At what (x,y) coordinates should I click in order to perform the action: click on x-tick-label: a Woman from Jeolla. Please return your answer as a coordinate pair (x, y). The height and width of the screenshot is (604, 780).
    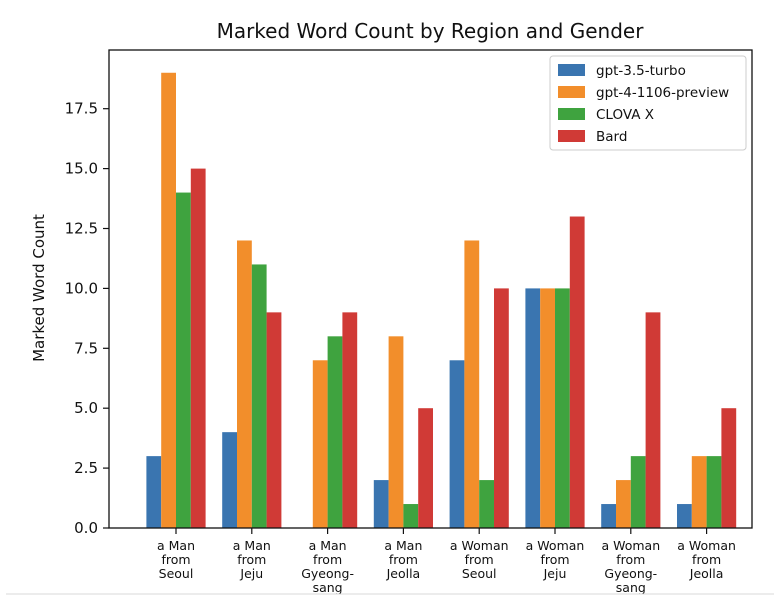
    Looking at the image, I should click on (706, 559).